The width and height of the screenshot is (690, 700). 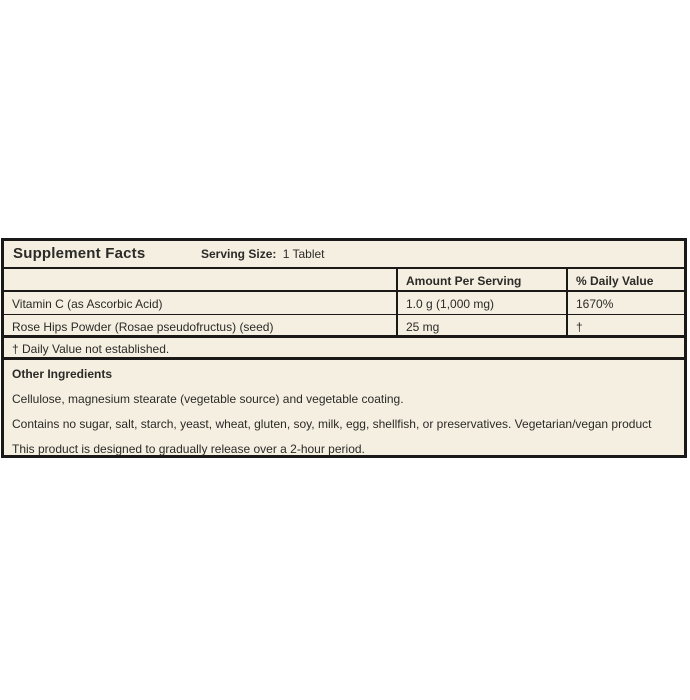 What do you see at coordinates (87, 304) in the screenshot?
I see `nutrient-name: Vitamin C (as Ascorbic Acid)` at bounding box center [87, 304].